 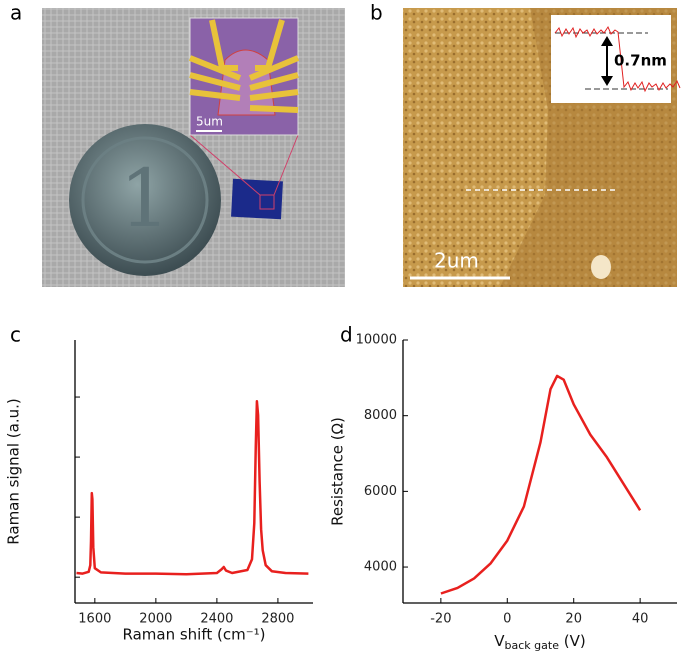 What do you see at coordinates (145, 198) in the screenshot?
I see `svg-text: 1` at bounding box center [145, 198].